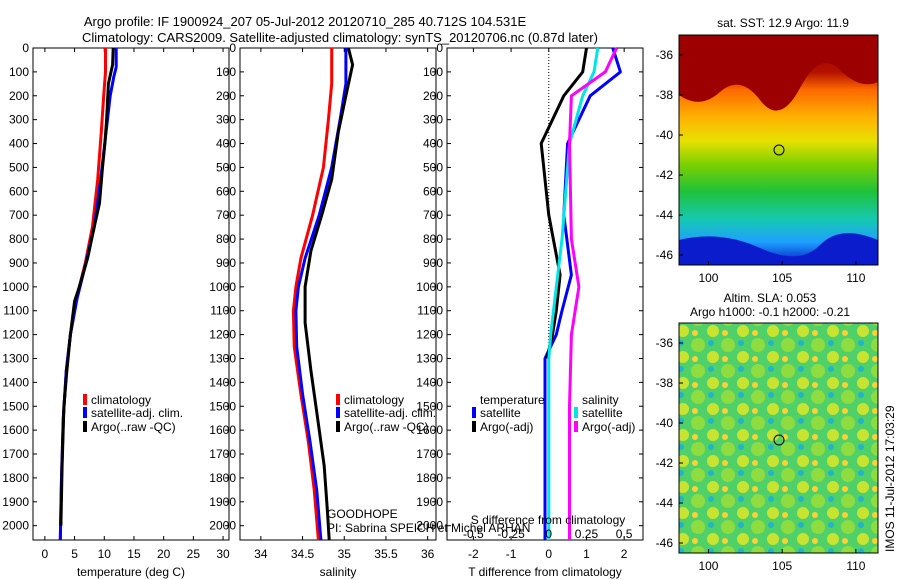  What do you see at coordinates (261, 554) in the screenshot?
I see `x-tick-label: 34` at bounding box center [261, 554].